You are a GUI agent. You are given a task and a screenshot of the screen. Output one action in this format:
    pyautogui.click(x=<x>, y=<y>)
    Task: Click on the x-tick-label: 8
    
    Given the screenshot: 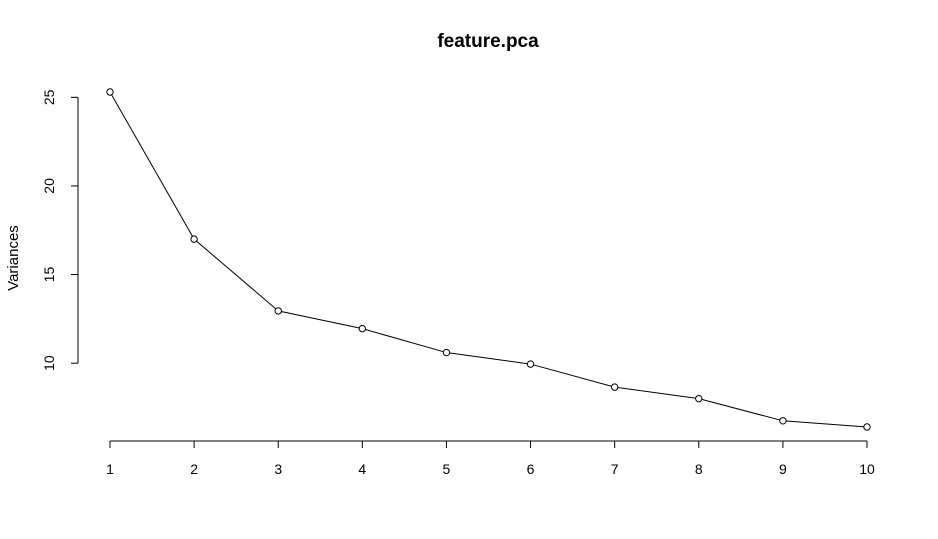 What is the action you would take?
    pyautogui.click(x=699, y=469)
    